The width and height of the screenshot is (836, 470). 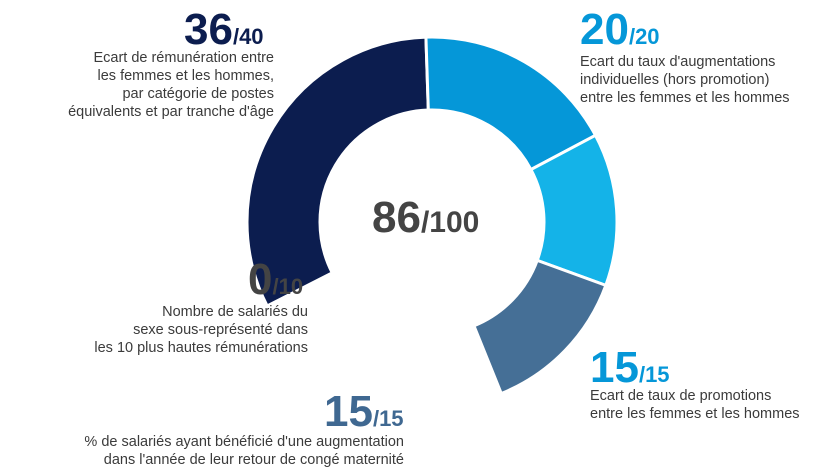 I want to click on label-line: les femmes et les hommes,, so click(x=185, y=76).